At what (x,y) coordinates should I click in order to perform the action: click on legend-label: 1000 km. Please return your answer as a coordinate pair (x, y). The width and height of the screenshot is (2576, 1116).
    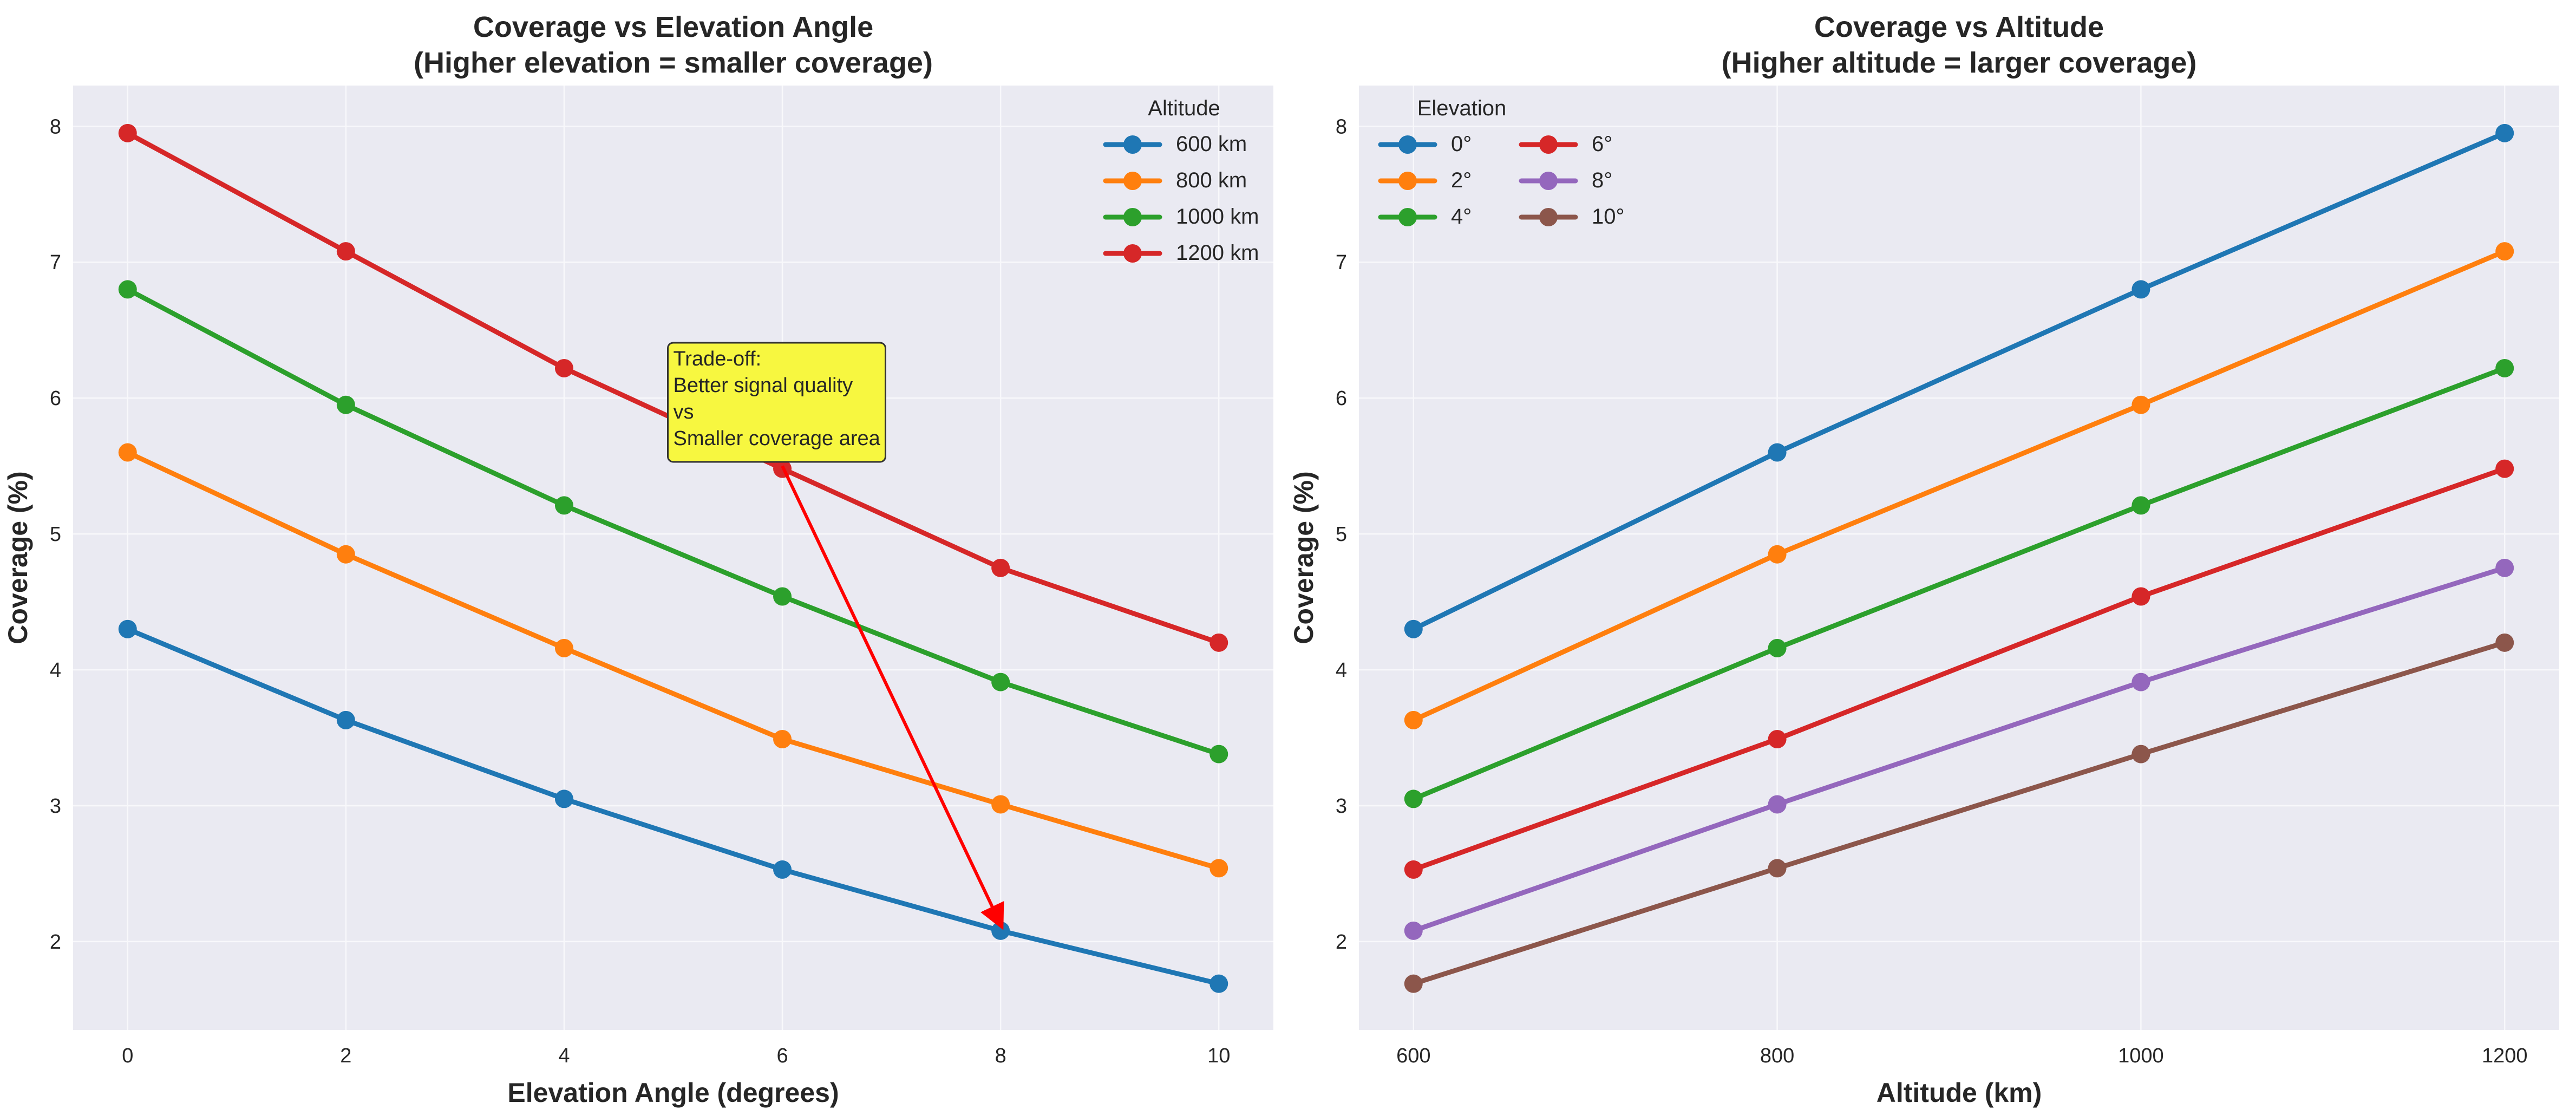
    Looking at the image, I should click on (1217, 217).